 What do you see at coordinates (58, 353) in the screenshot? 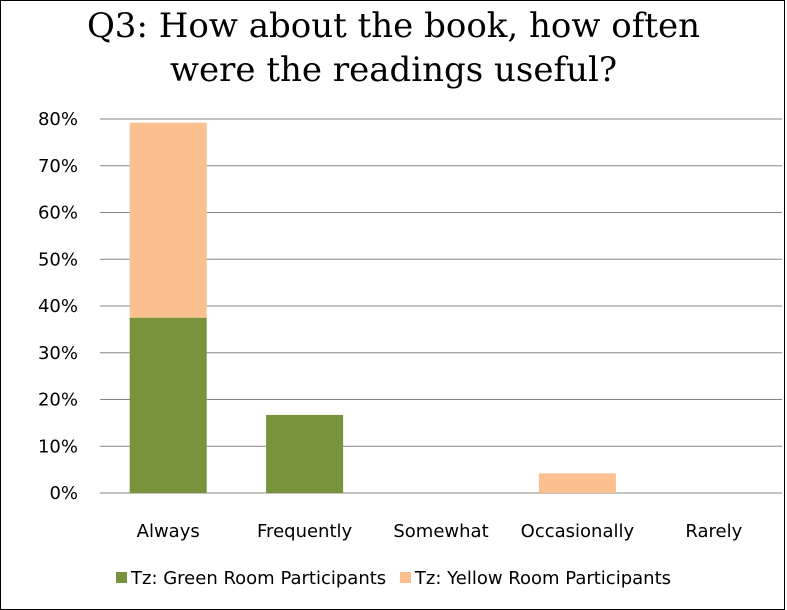
I see `y-tick-label: 30%` at bounding box center [58, 353].